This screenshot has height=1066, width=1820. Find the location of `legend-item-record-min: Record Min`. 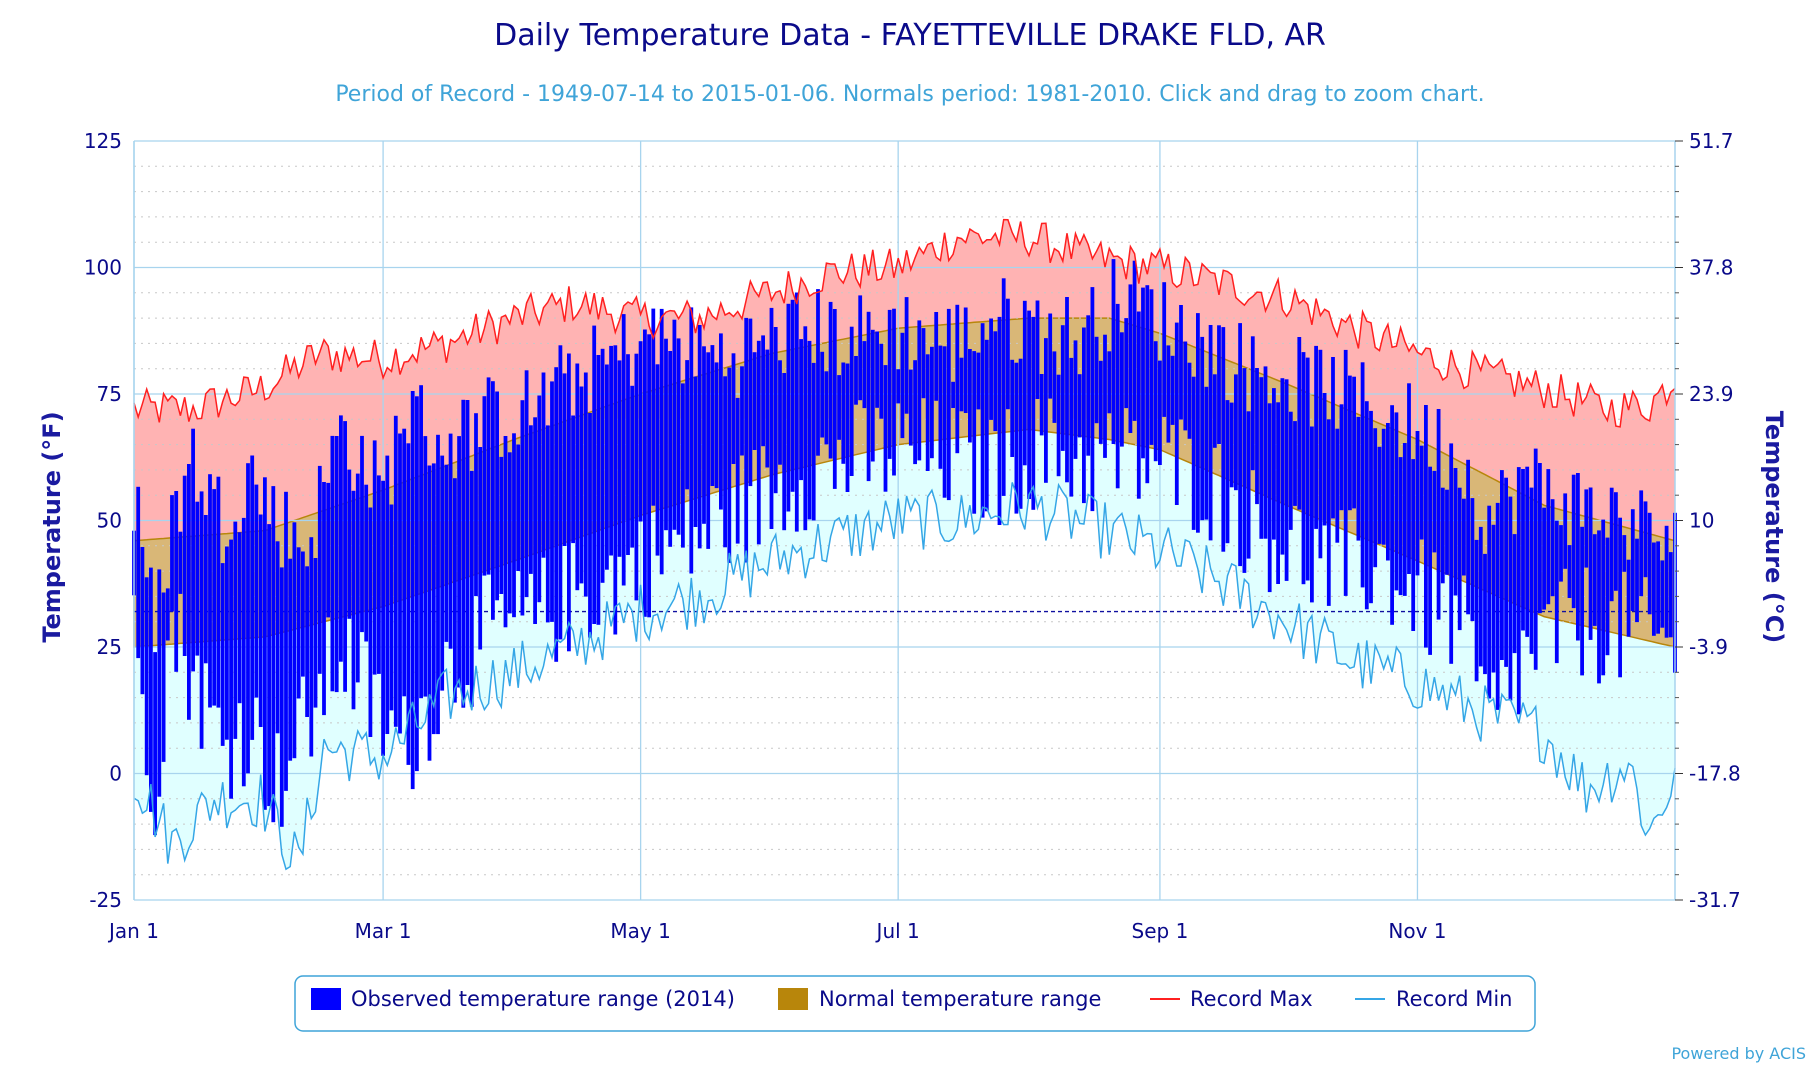

legend-item-record-min: Record Min is located at coordinates (1434, 999).